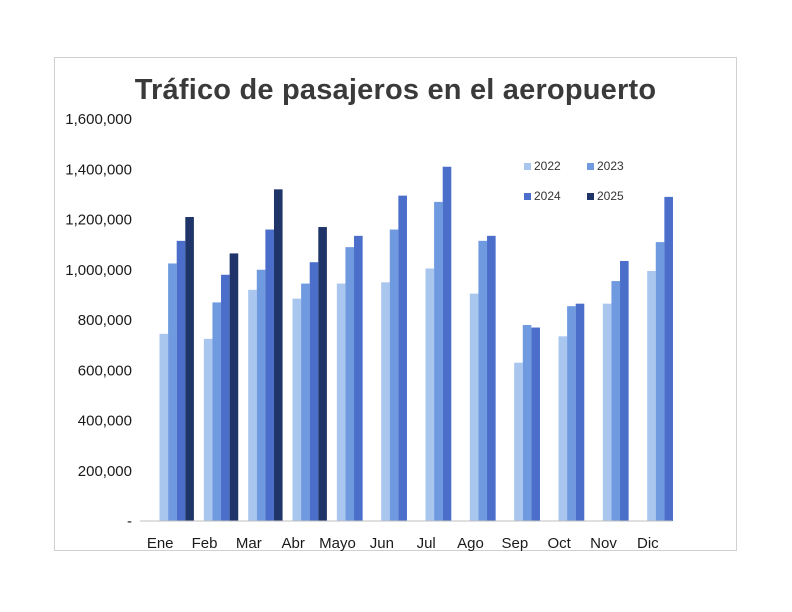  What do you see at coordinates (382, 543) in the screenshot?
I see `x-tick-label-jun: Jun` at bounding box center [382, 543].